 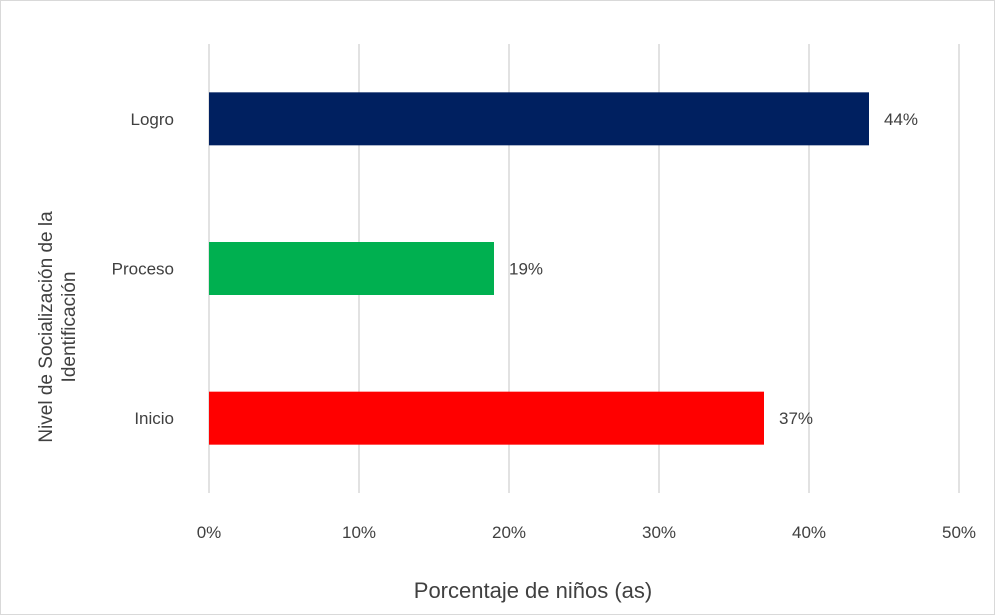 What do you see at coordinates (486, 418) in the screenshot?
I see `bar-inicio` at bounding box center [486, 418].